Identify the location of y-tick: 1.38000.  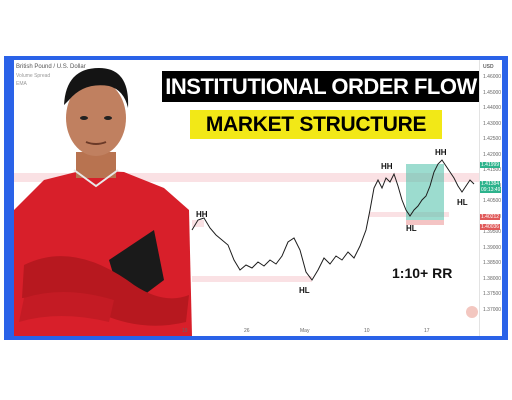
(492, 278).